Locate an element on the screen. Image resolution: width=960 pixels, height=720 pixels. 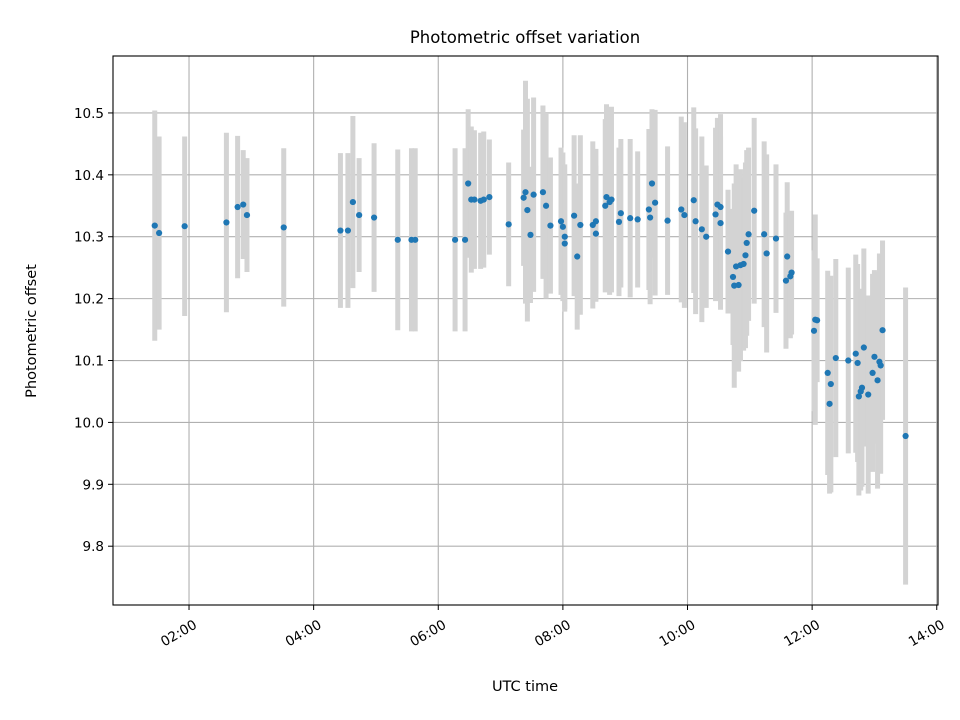
y-axis-label: Photometric offset is located at coordinates (32, 331).